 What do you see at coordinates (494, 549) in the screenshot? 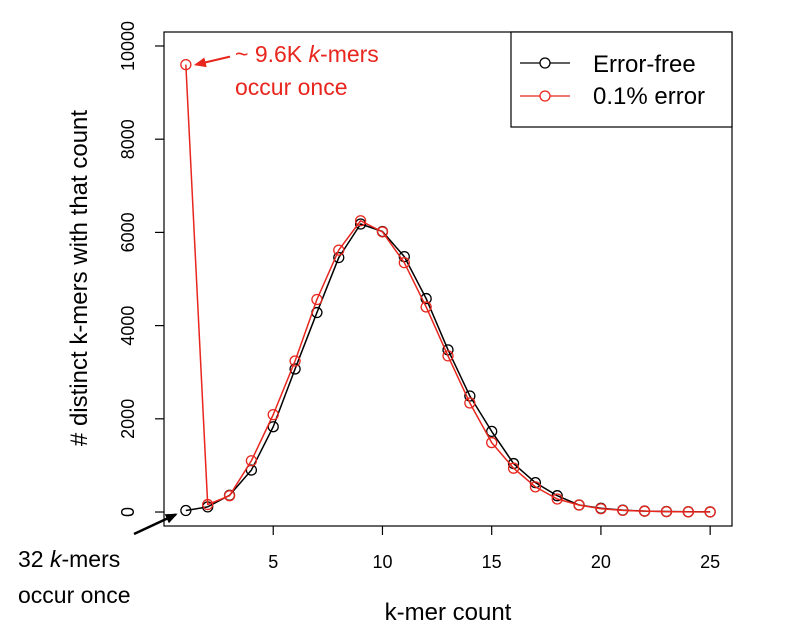
I see `x-axis: 5 10 15 20 25` at bounding box center [494, 549].